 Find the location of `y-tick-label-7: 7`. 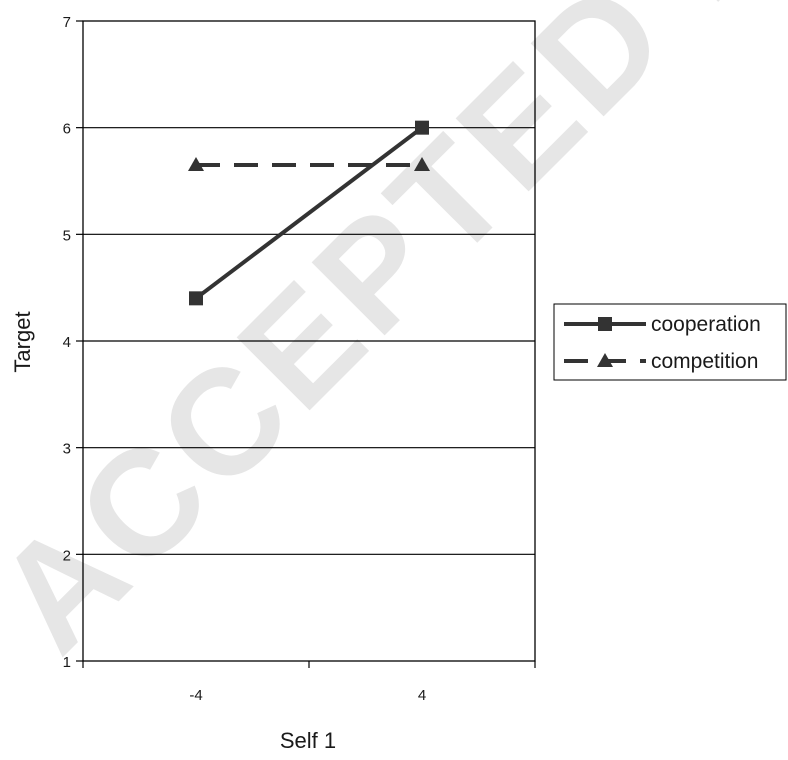

y-tick-label-7: 7 is located at coordinates (67, 22).